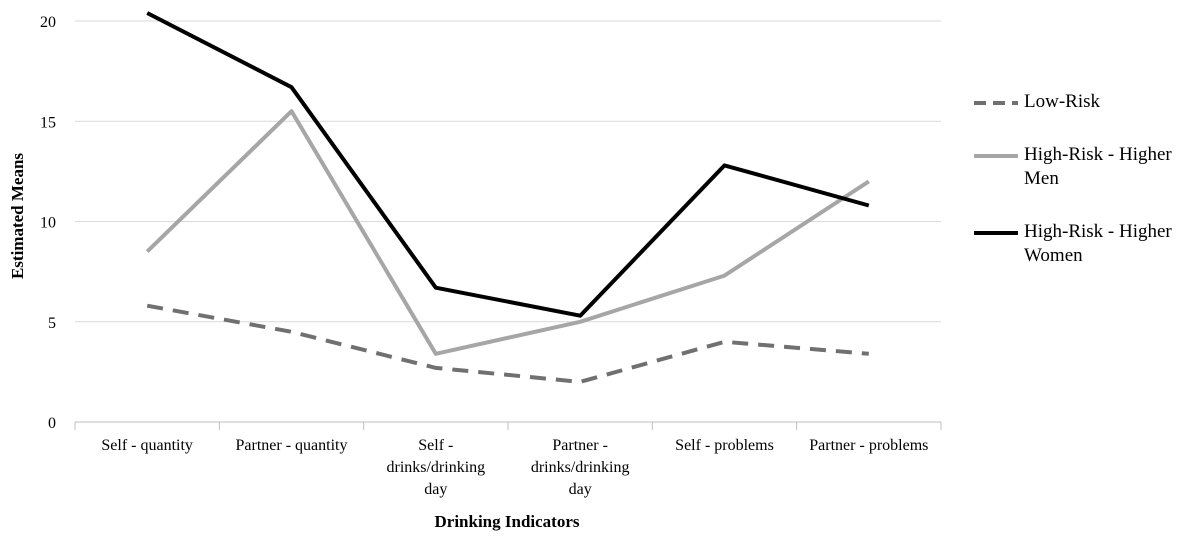 The image size is (1204, 536). Describe the element at coordinates (508, 425) in the screenshot. I see `x-axis` at that location.